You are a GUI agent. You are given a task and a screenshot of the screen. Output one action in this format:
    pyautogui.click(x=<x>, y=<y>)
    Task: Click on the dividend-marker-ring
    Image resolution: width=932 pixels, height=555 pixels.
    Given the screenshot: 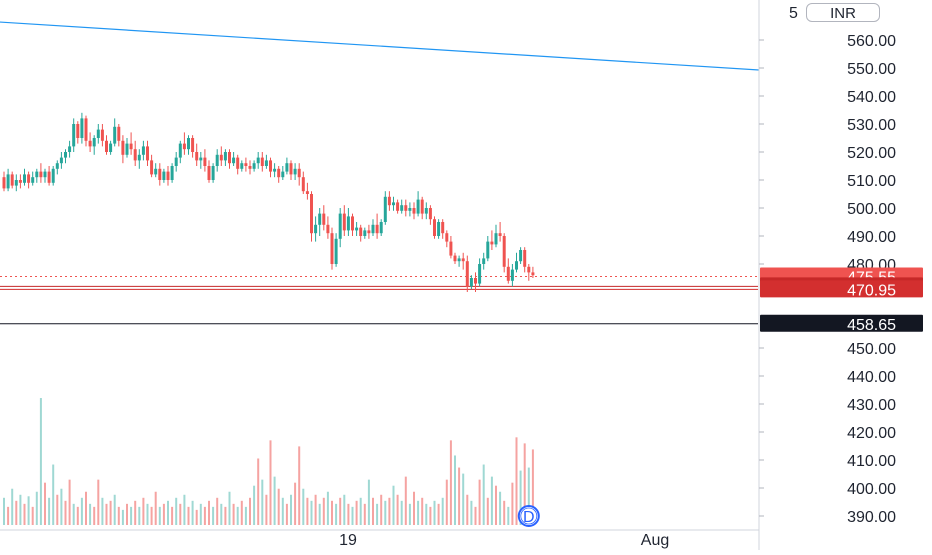 What is the action you would take?
    pyautogui.click(x=529, y=516)
    